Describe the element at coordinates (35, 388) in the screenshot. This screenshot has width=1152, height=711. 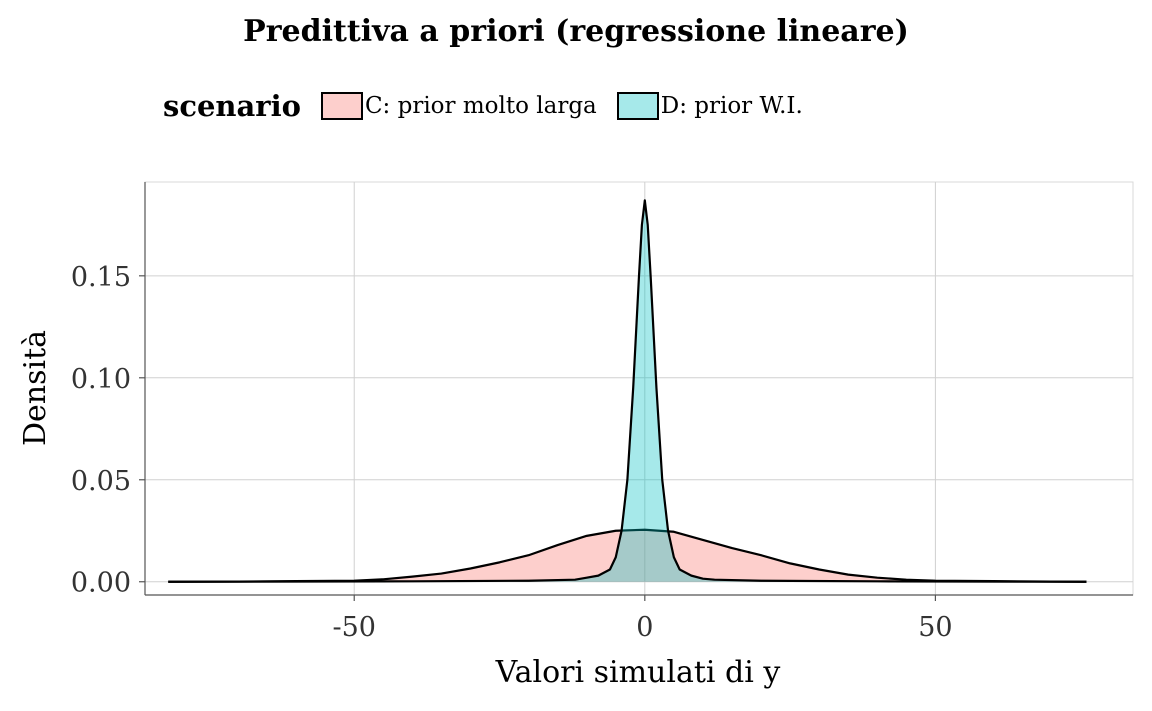
I see `y-axis-title: Densità` at that location.